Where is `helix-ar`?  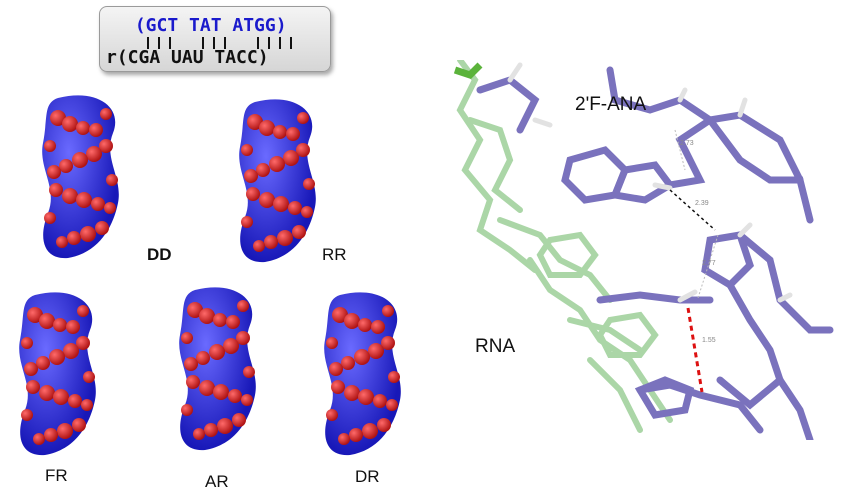
helix-ar is located at coordinates (217, 369).